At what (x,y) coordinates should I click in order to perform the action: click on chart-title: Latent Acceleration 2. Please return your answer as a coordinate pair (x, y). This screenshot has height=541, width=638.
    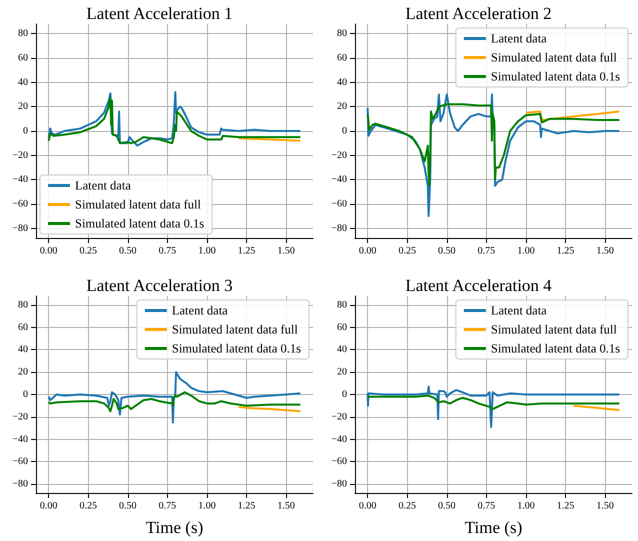
    Looking at the image, I should click on (478, 13).